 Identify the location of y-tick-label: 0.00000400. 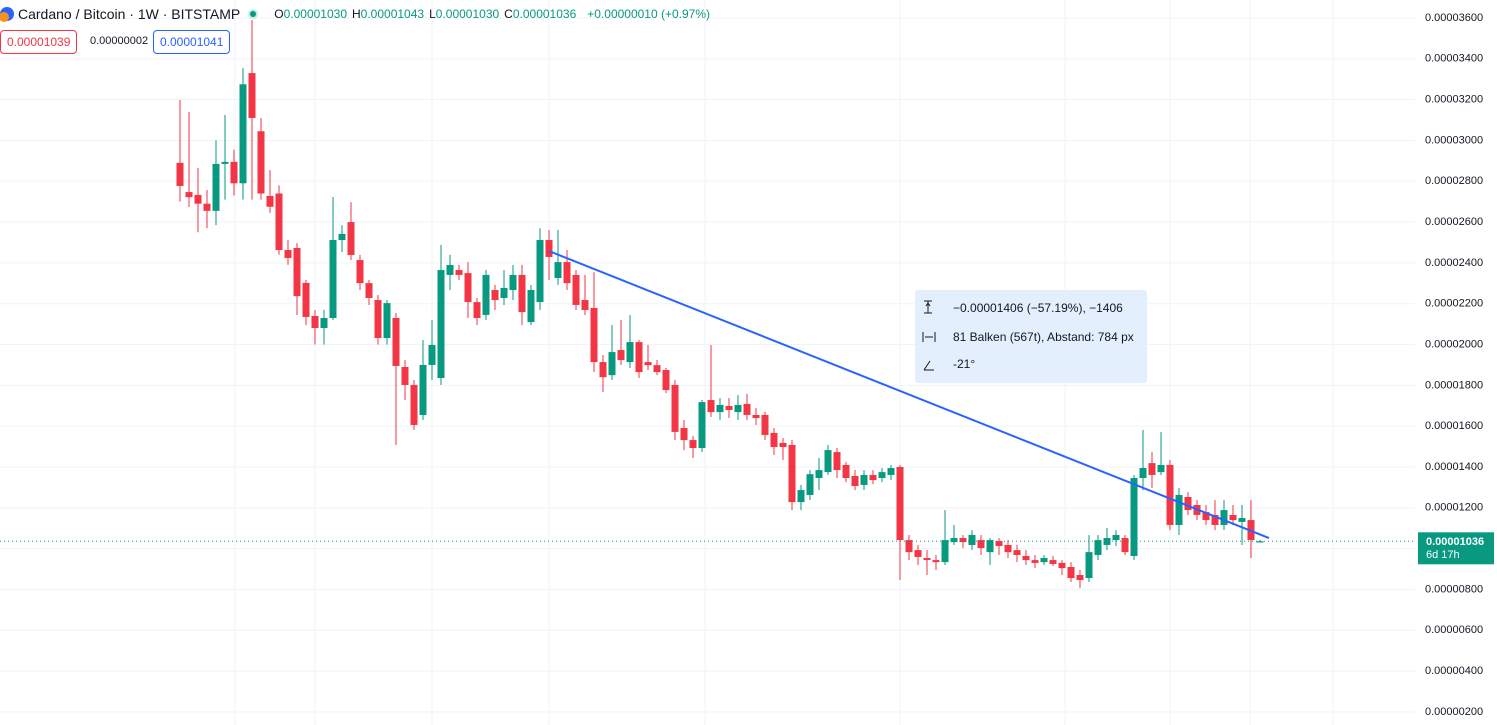
(1454, 671).